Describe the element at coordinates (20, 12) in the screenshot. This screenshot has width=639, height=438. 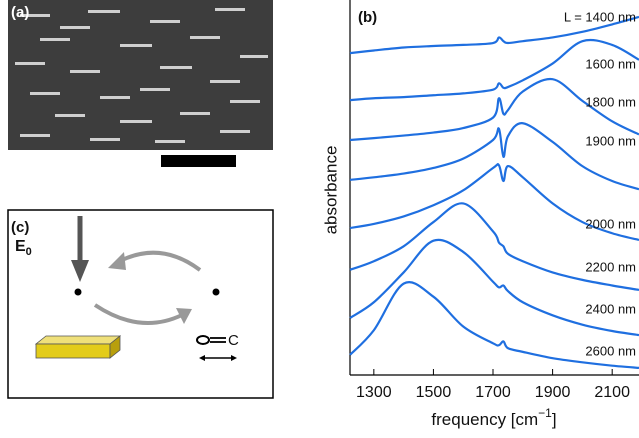
I see `panel-label: (a)` at that location.